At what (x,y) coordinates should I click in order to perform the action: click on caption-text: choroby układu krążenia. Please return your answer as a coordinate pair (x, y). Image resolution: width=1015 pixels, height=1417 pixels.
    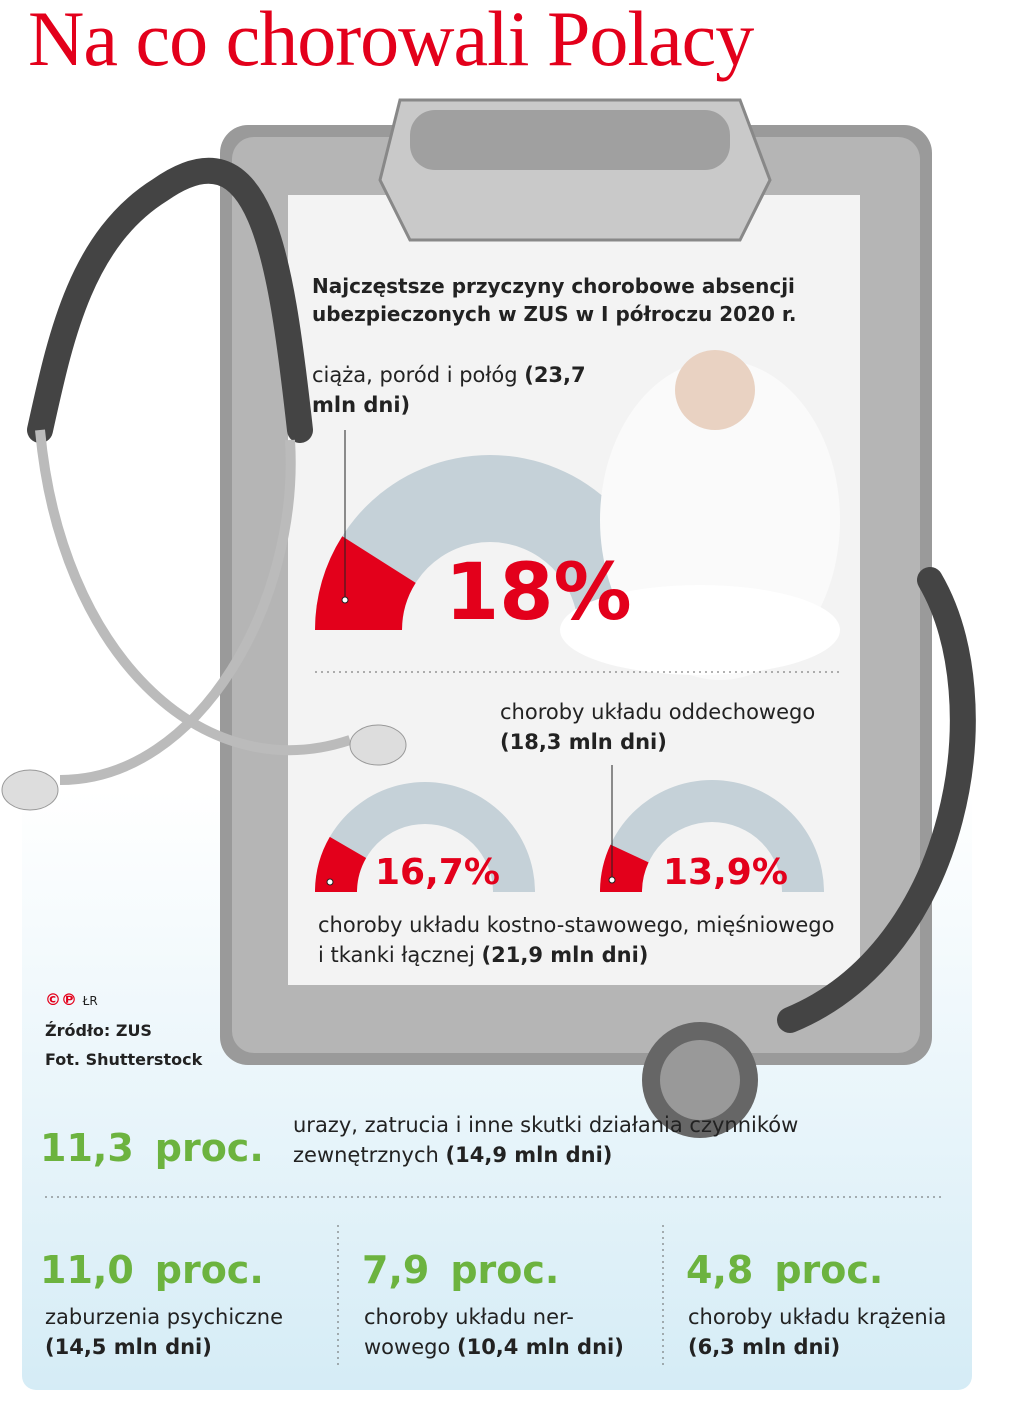
    Looking at the image, I should click on (817, 1317).